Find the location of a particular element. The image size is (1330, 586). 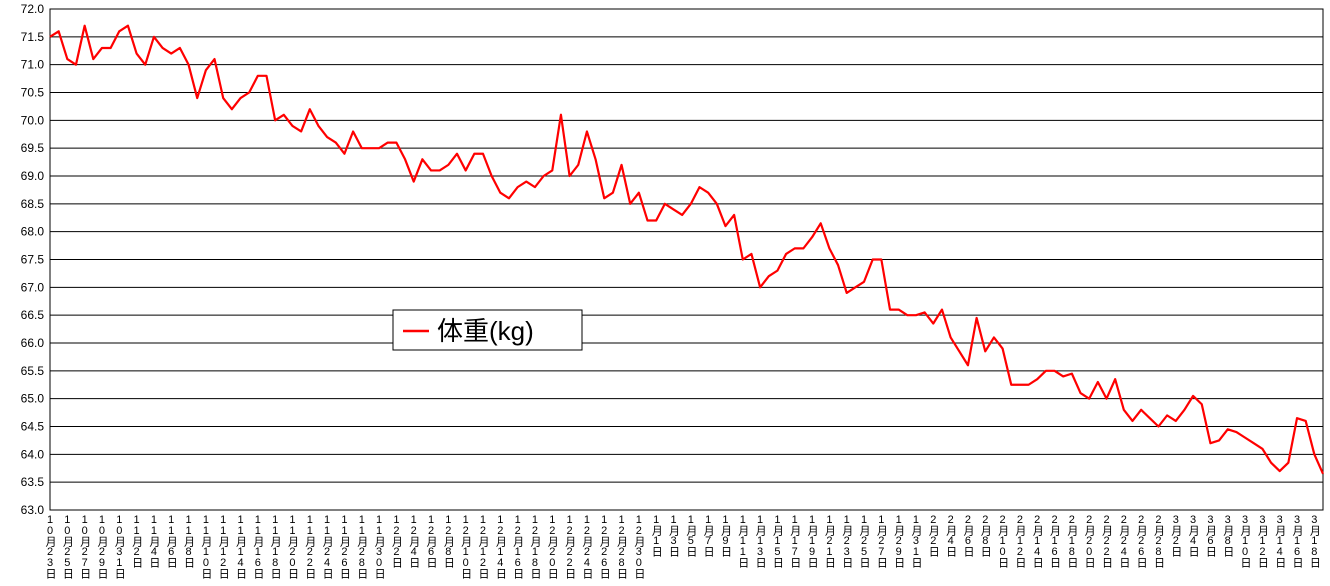

x-tick-label: 2月8日 is located at coordinates (985, 535).